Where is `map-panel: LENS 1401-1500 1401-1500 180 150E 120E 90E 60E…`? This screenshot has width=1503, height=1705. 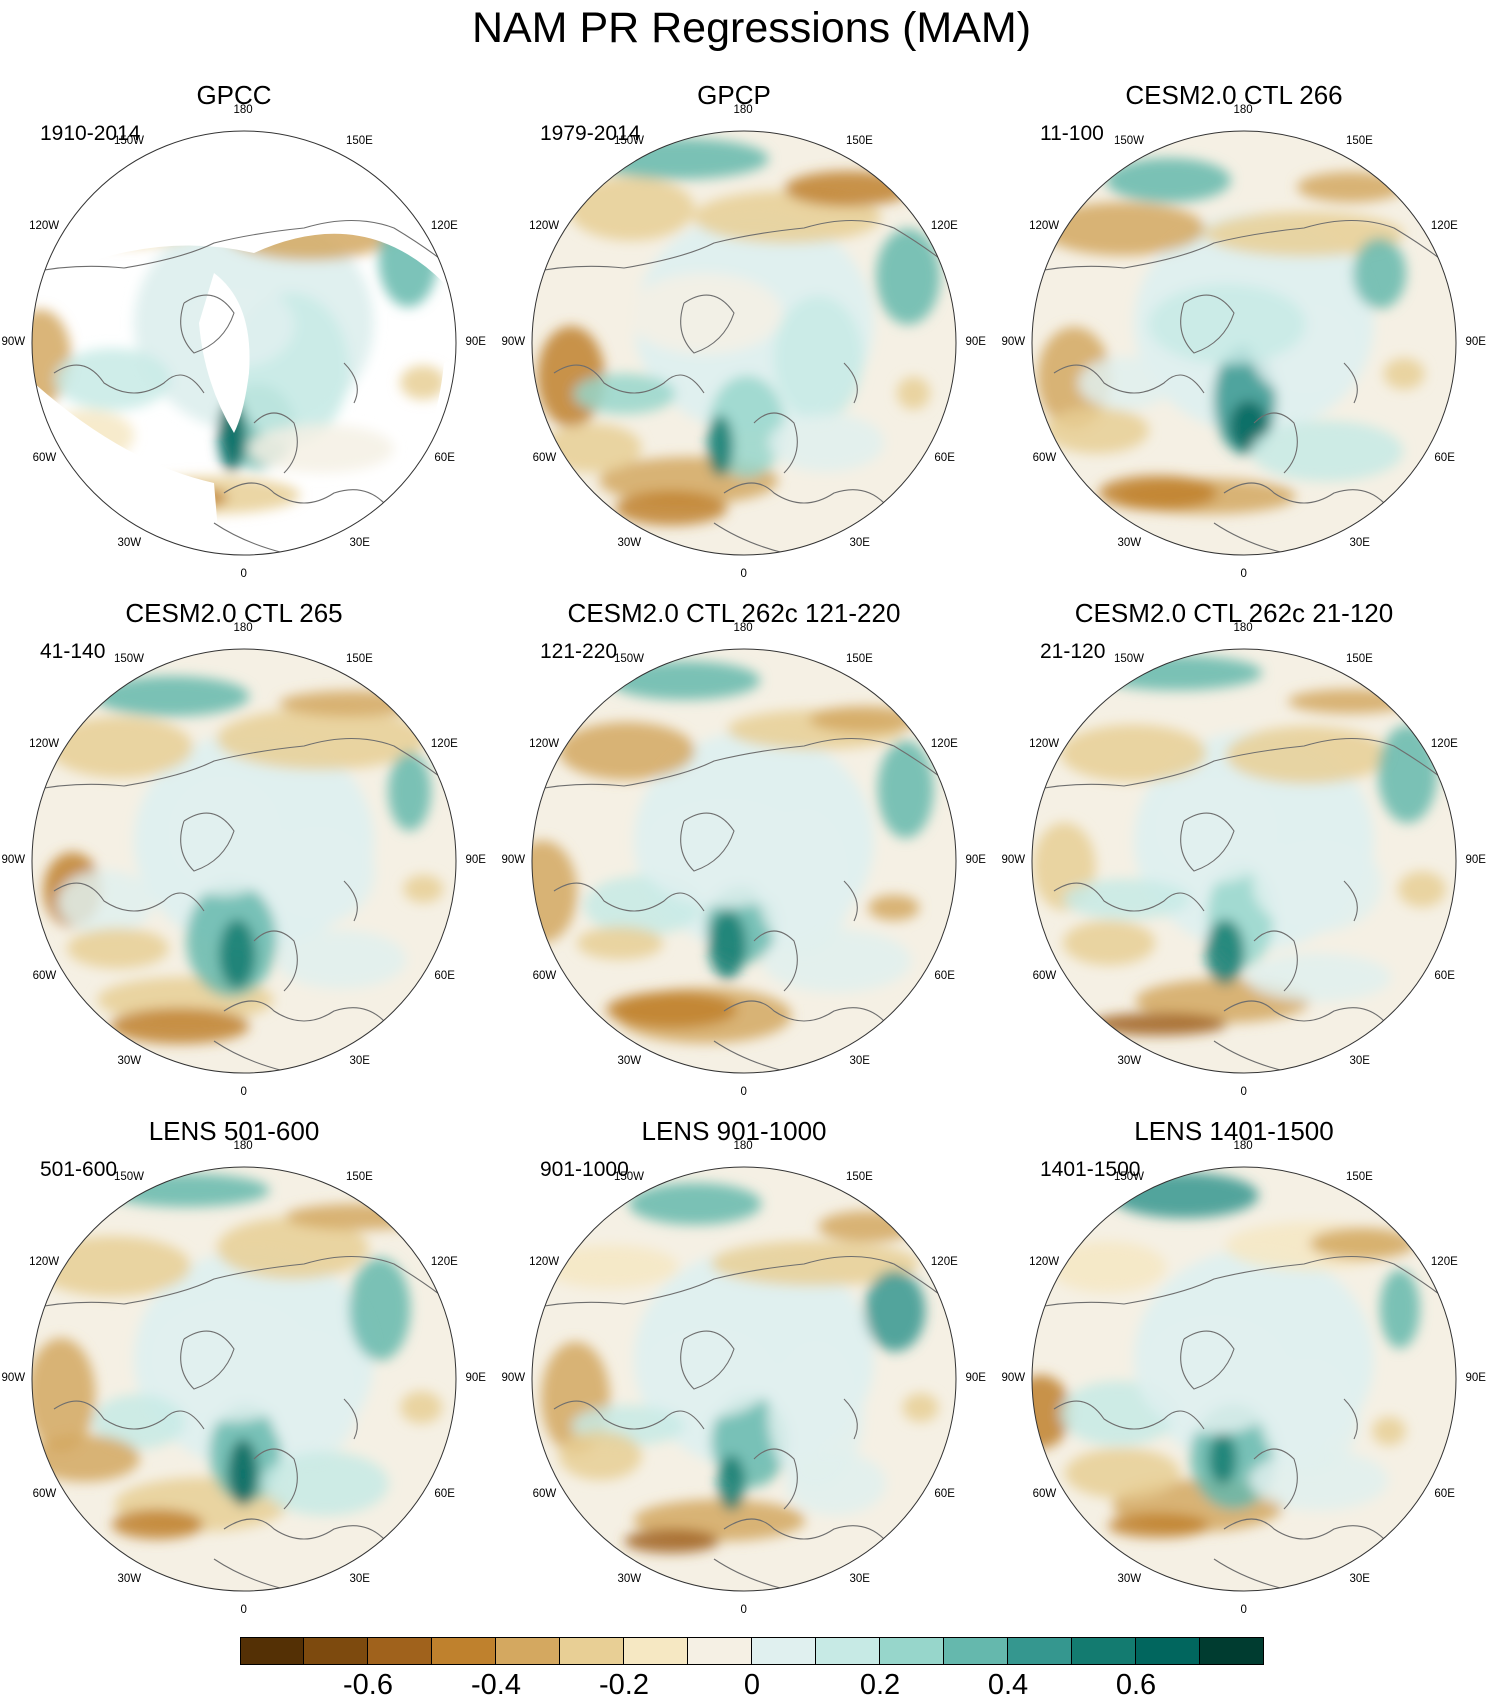 map-panel: LENS 1401-1500 1401-1500 180 150E 120E 90E 60E… is located at coordinates (1250, 1376).